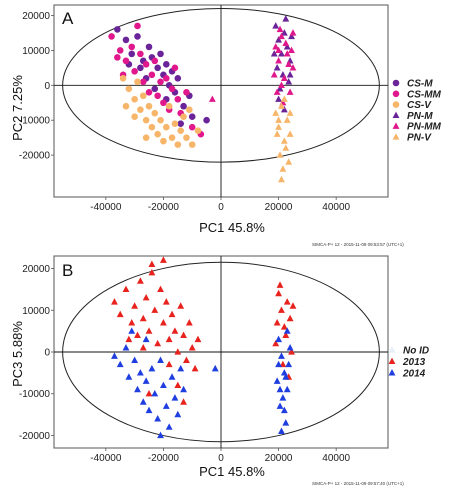  What do you see at coordinates (36, 269) in the screenshot?
I see `panel-b-y-tick-label: 20000` at bounding box center [36, 269].